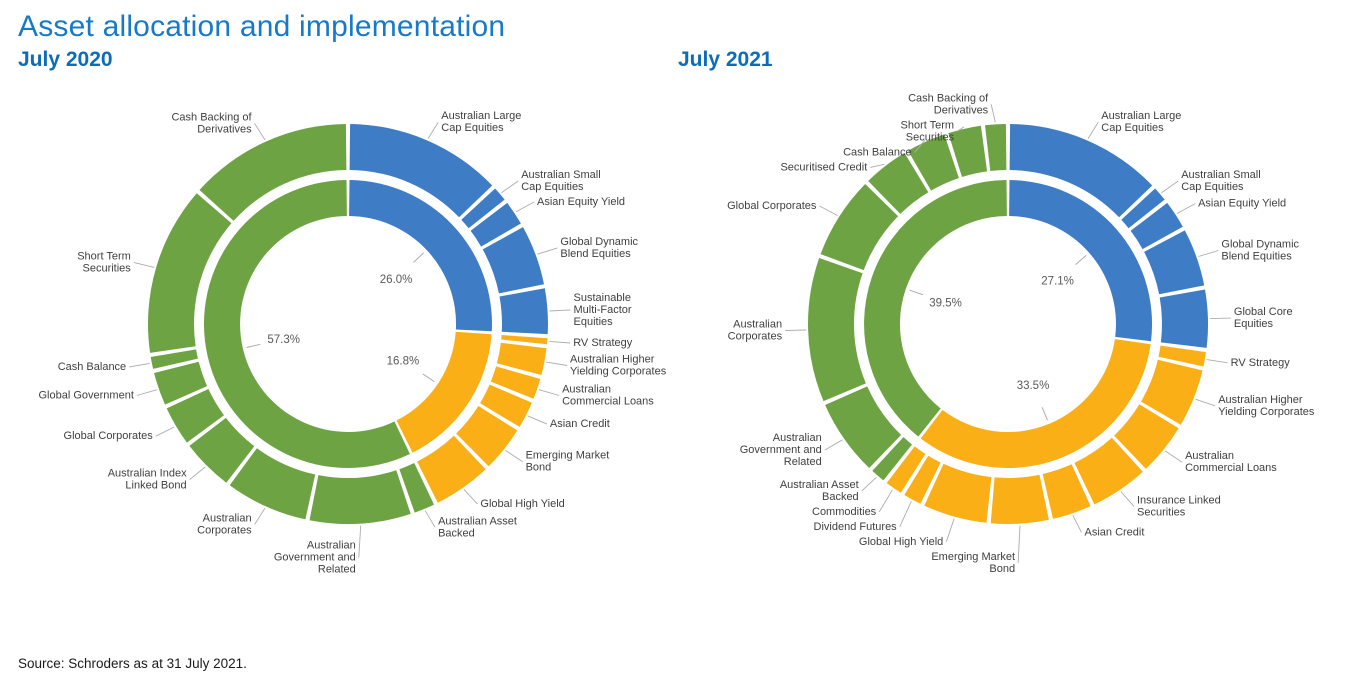 This screenshot has width=1347, height=679. I want to click on segment-label: Australian Commercial Loans, so click(1231, 462).